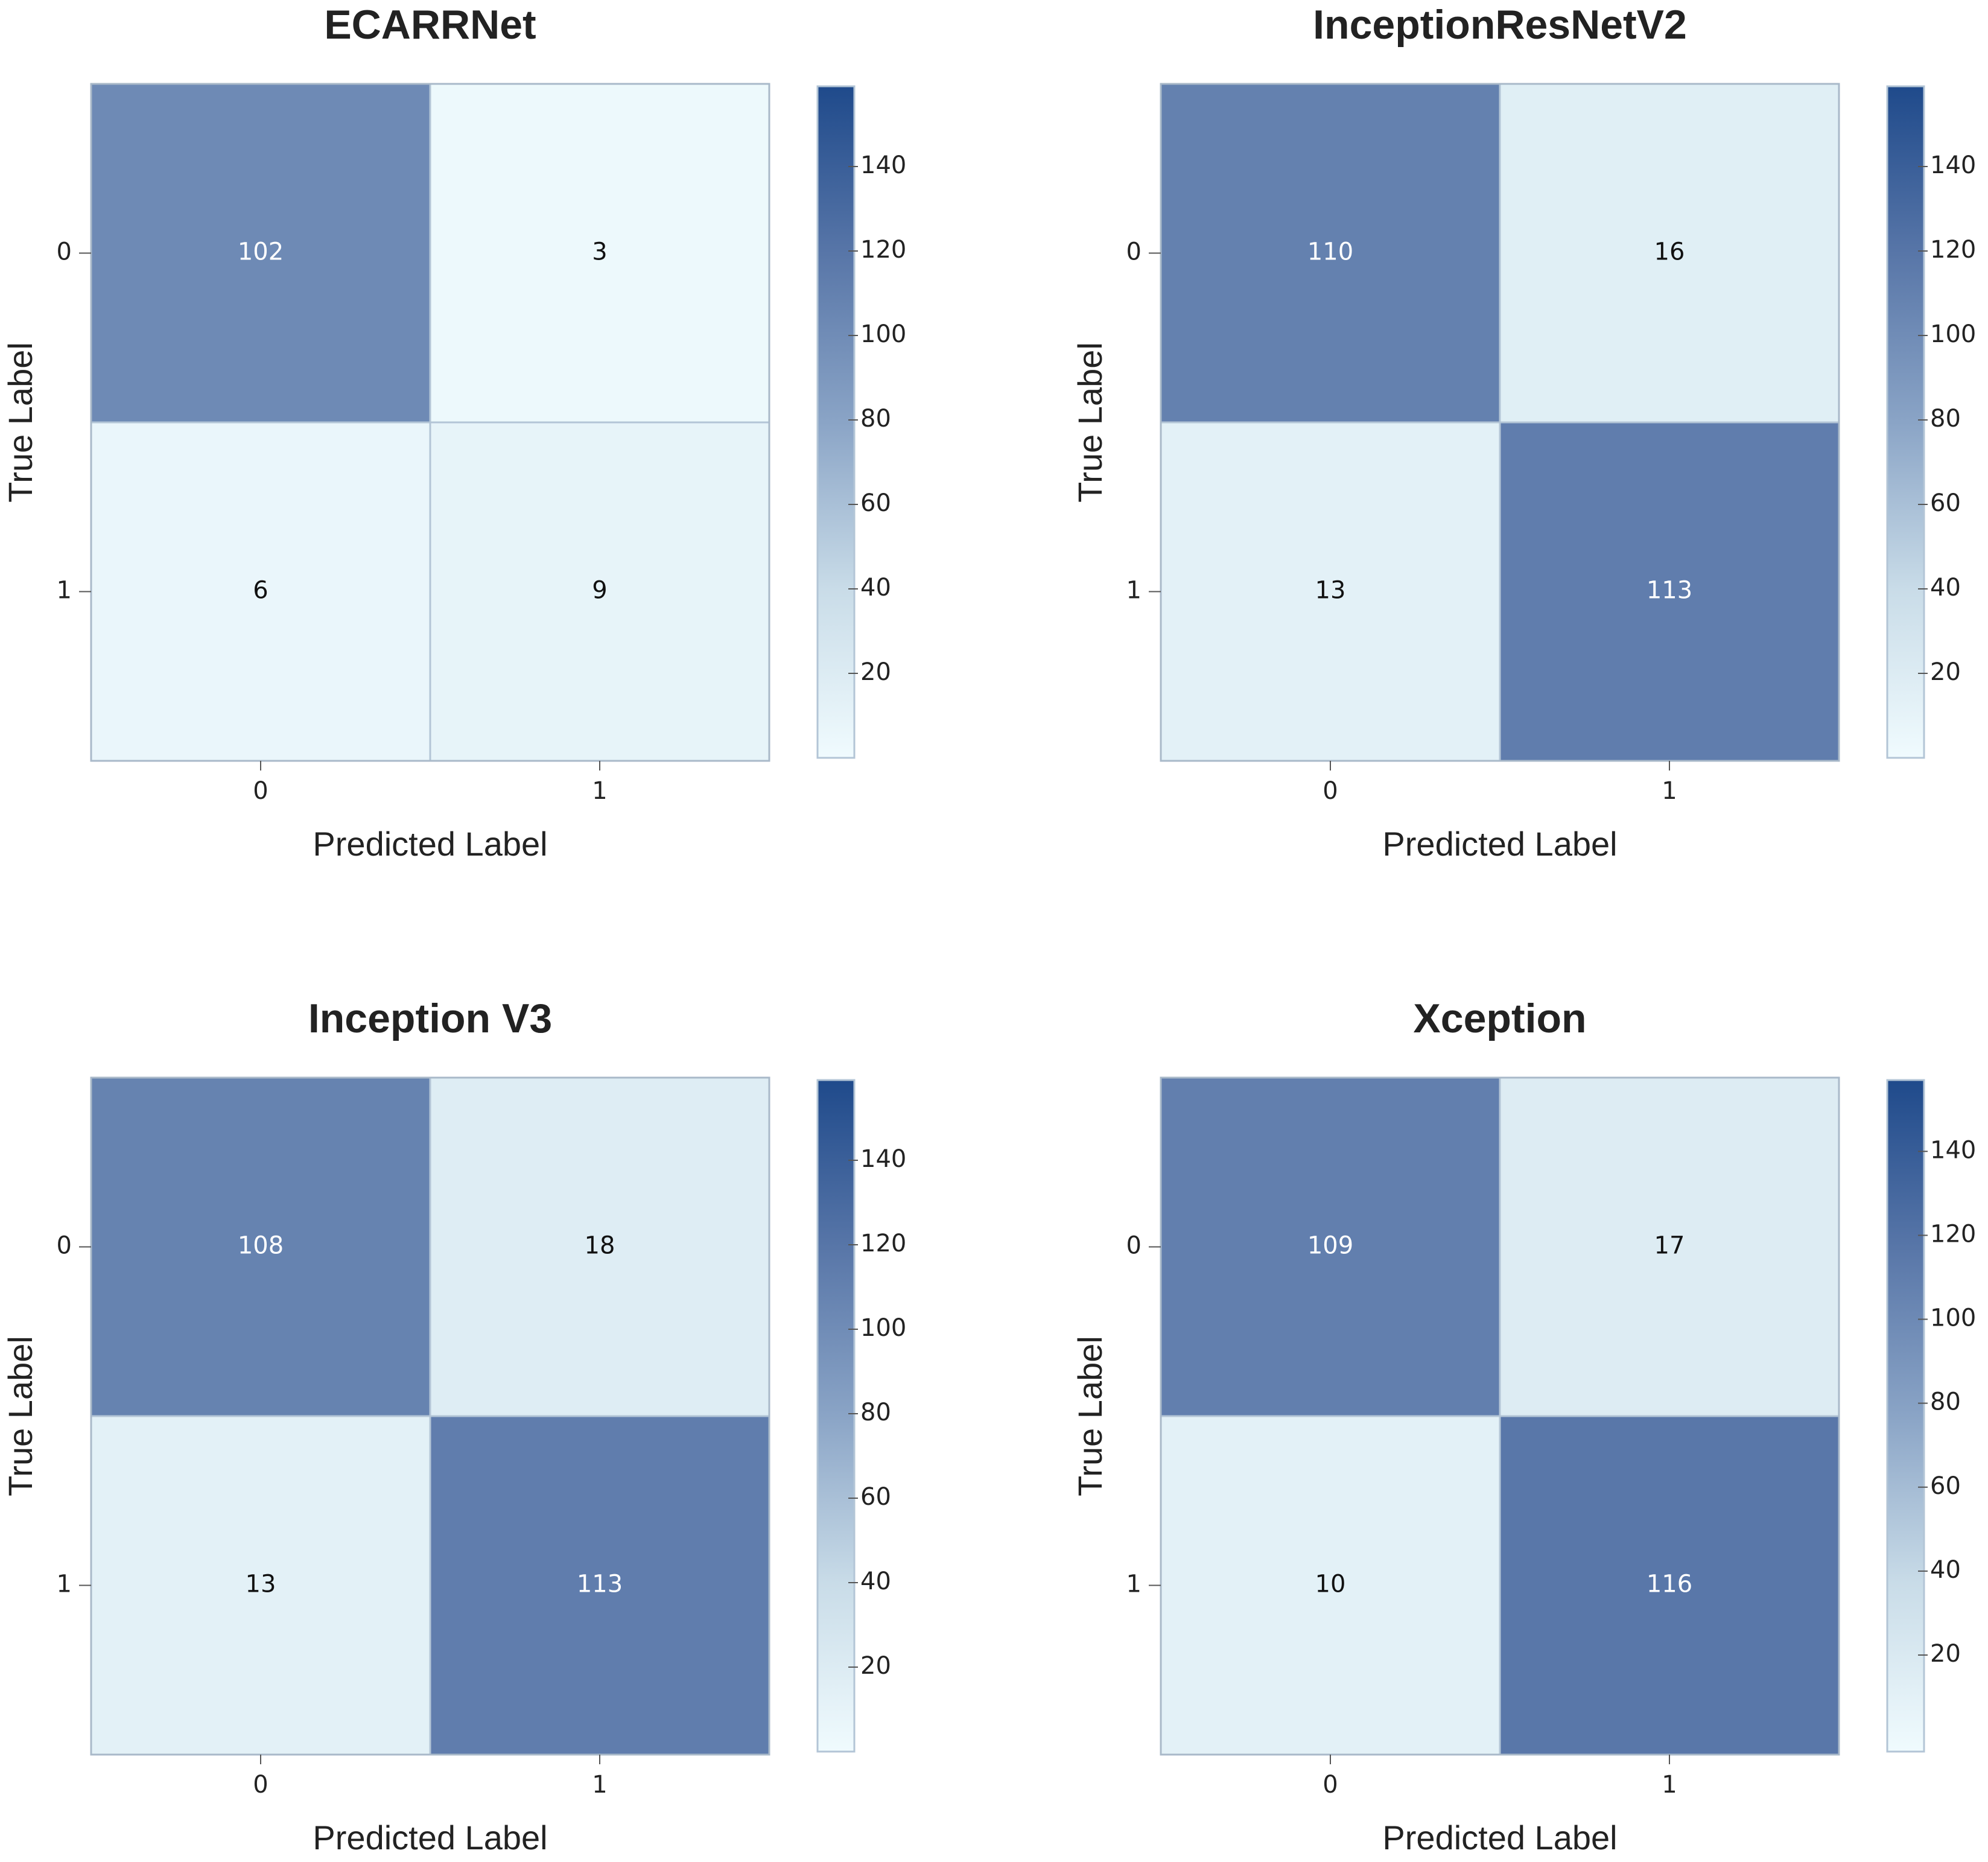  I want to click on cell-value: 18, so click(600, 1246).